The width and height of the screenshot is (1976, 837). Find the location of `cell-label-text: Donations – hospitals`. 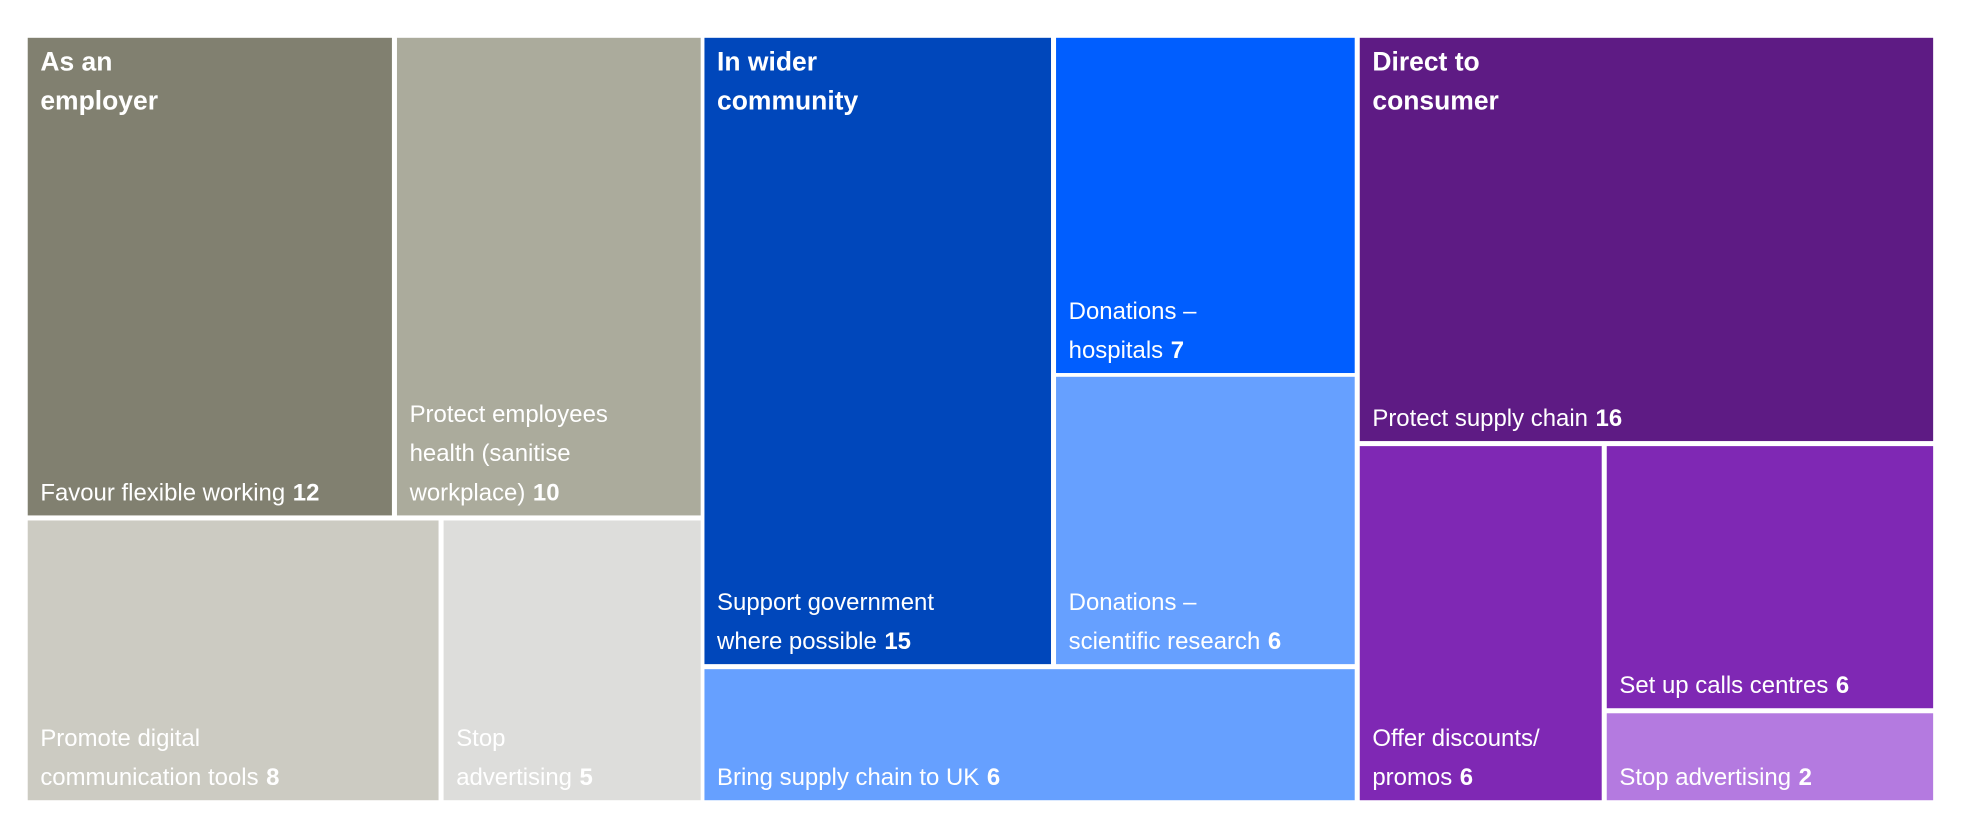

cell-label-text: Donations – hospitals is located at coordinates (1132, 331).